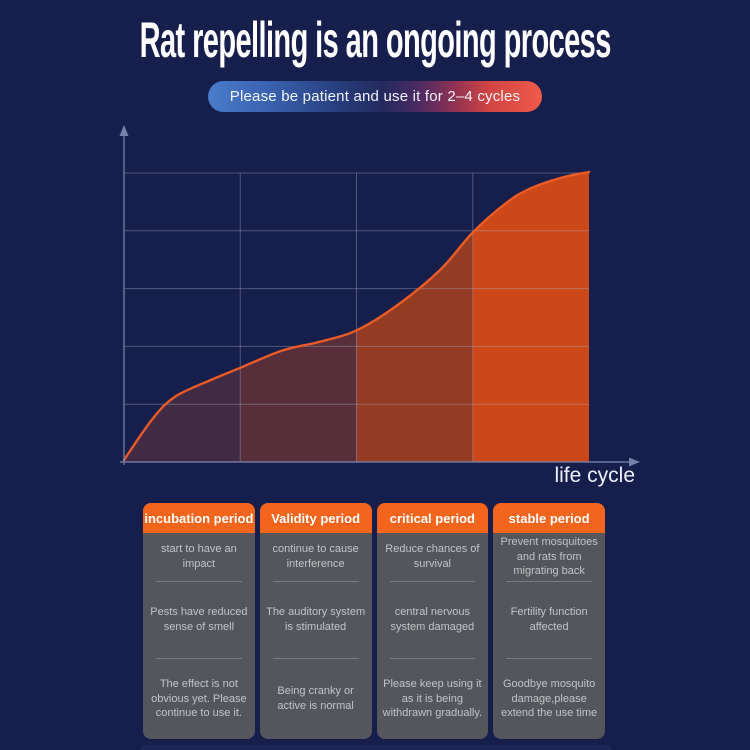 Image resolution: width=750 pixels, height=750 pixels. I want to click on next-section-edge, so click(376, 747).